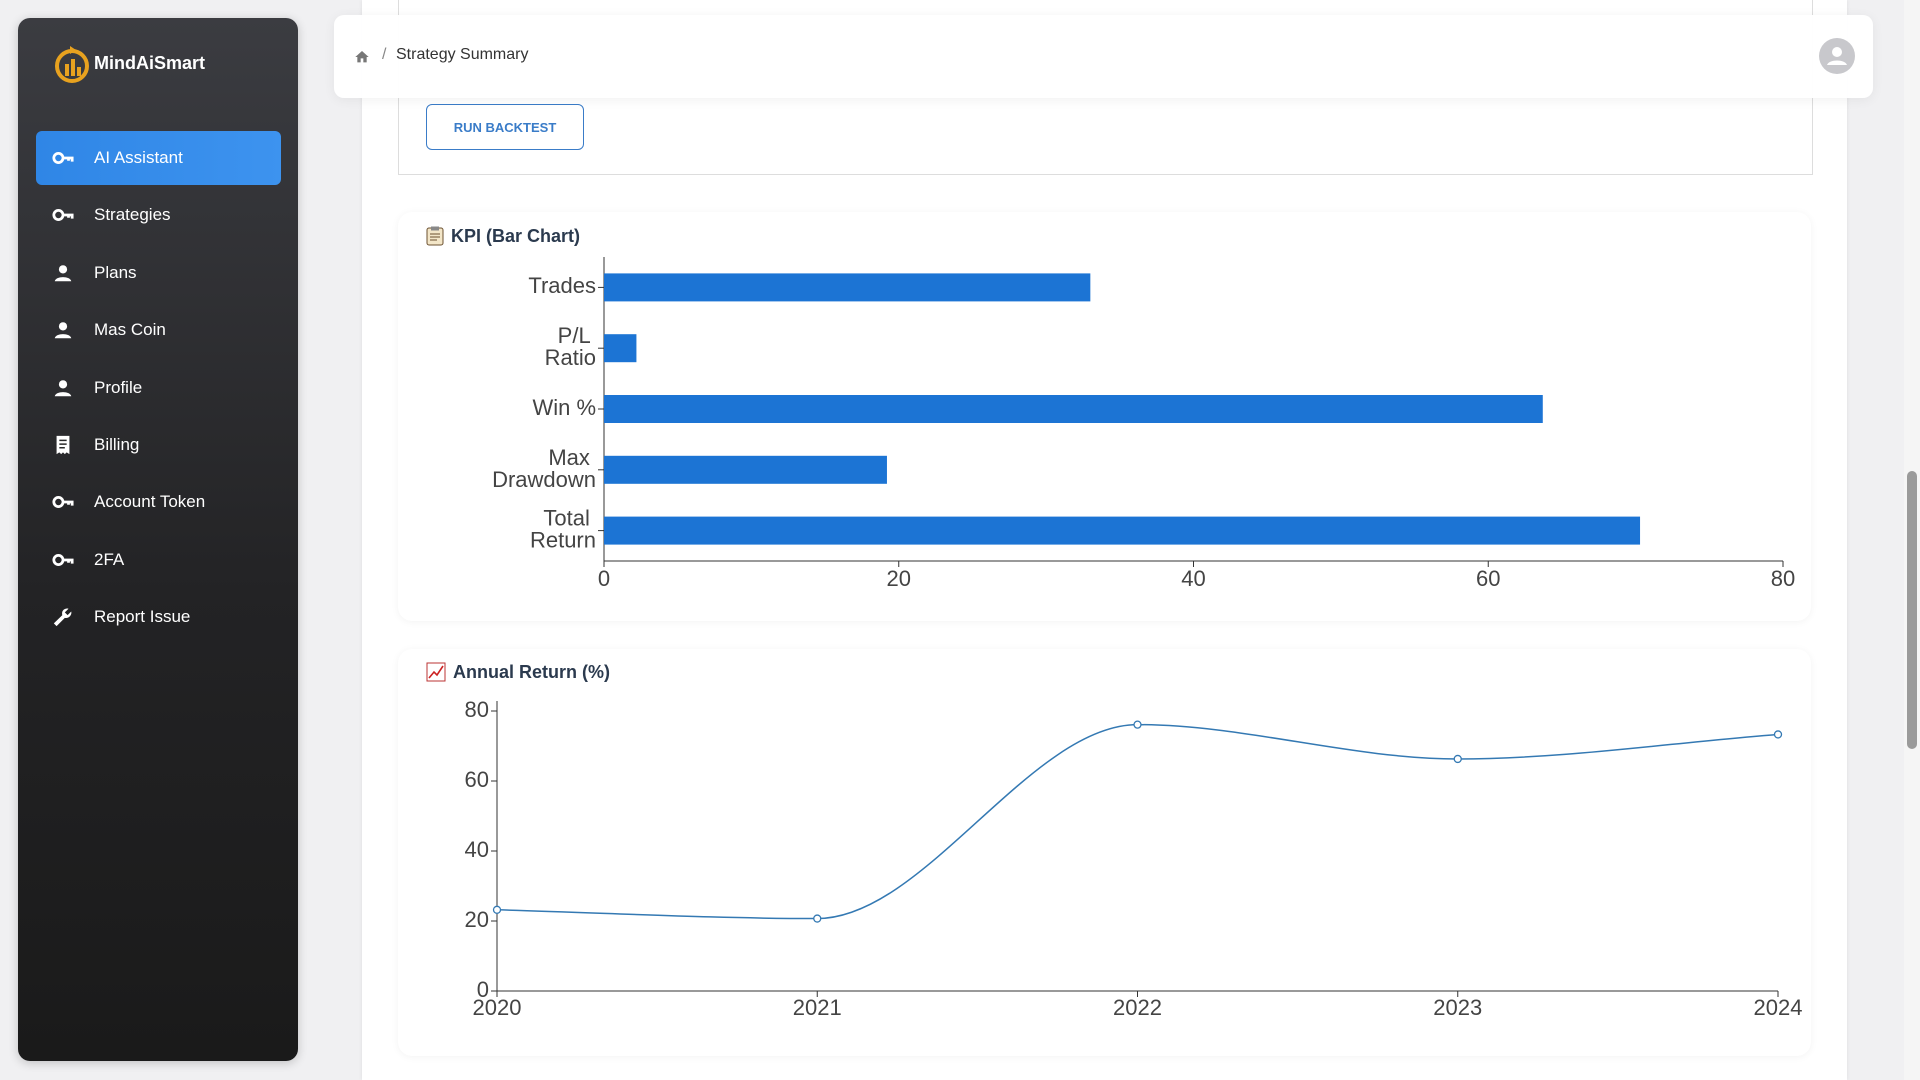 The image size is (1920, 1080). Describe the element at coordinates (362, 57) in the screenshot. I see `home-icon` at that location.